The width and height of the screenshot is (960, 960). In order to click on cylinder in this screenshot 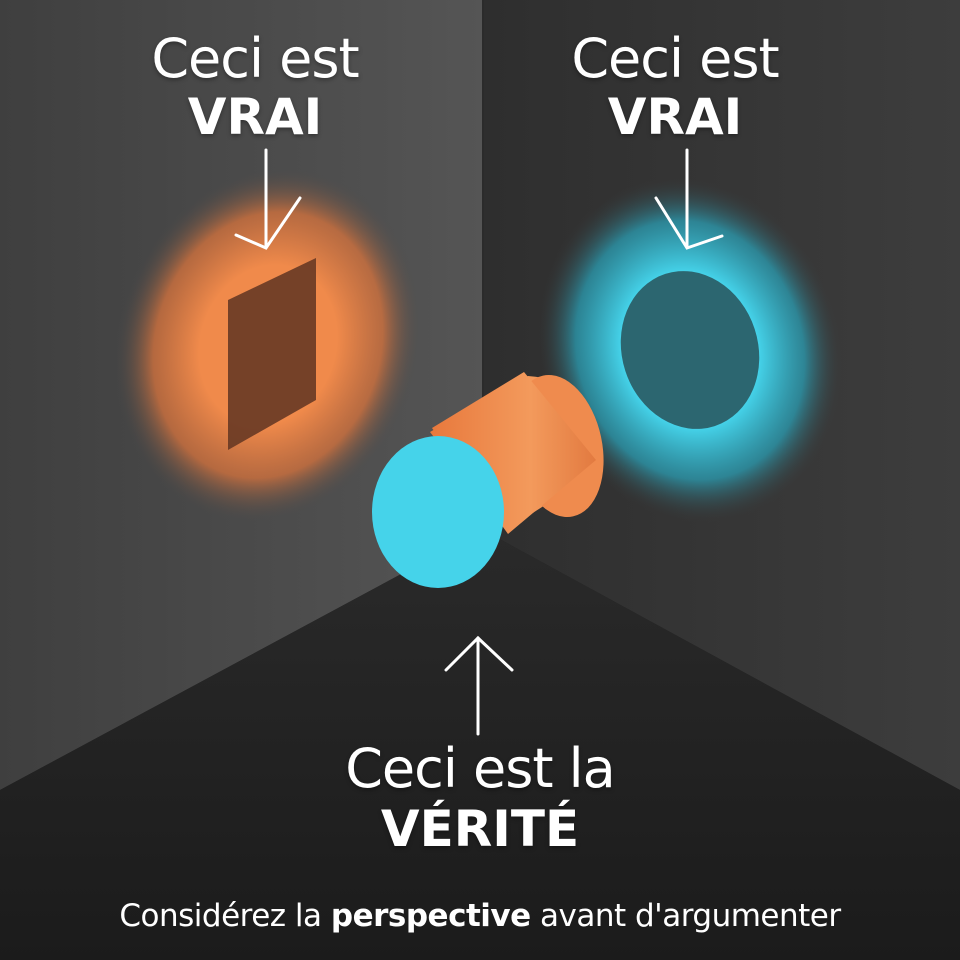, I will do `click(488, 480)`.